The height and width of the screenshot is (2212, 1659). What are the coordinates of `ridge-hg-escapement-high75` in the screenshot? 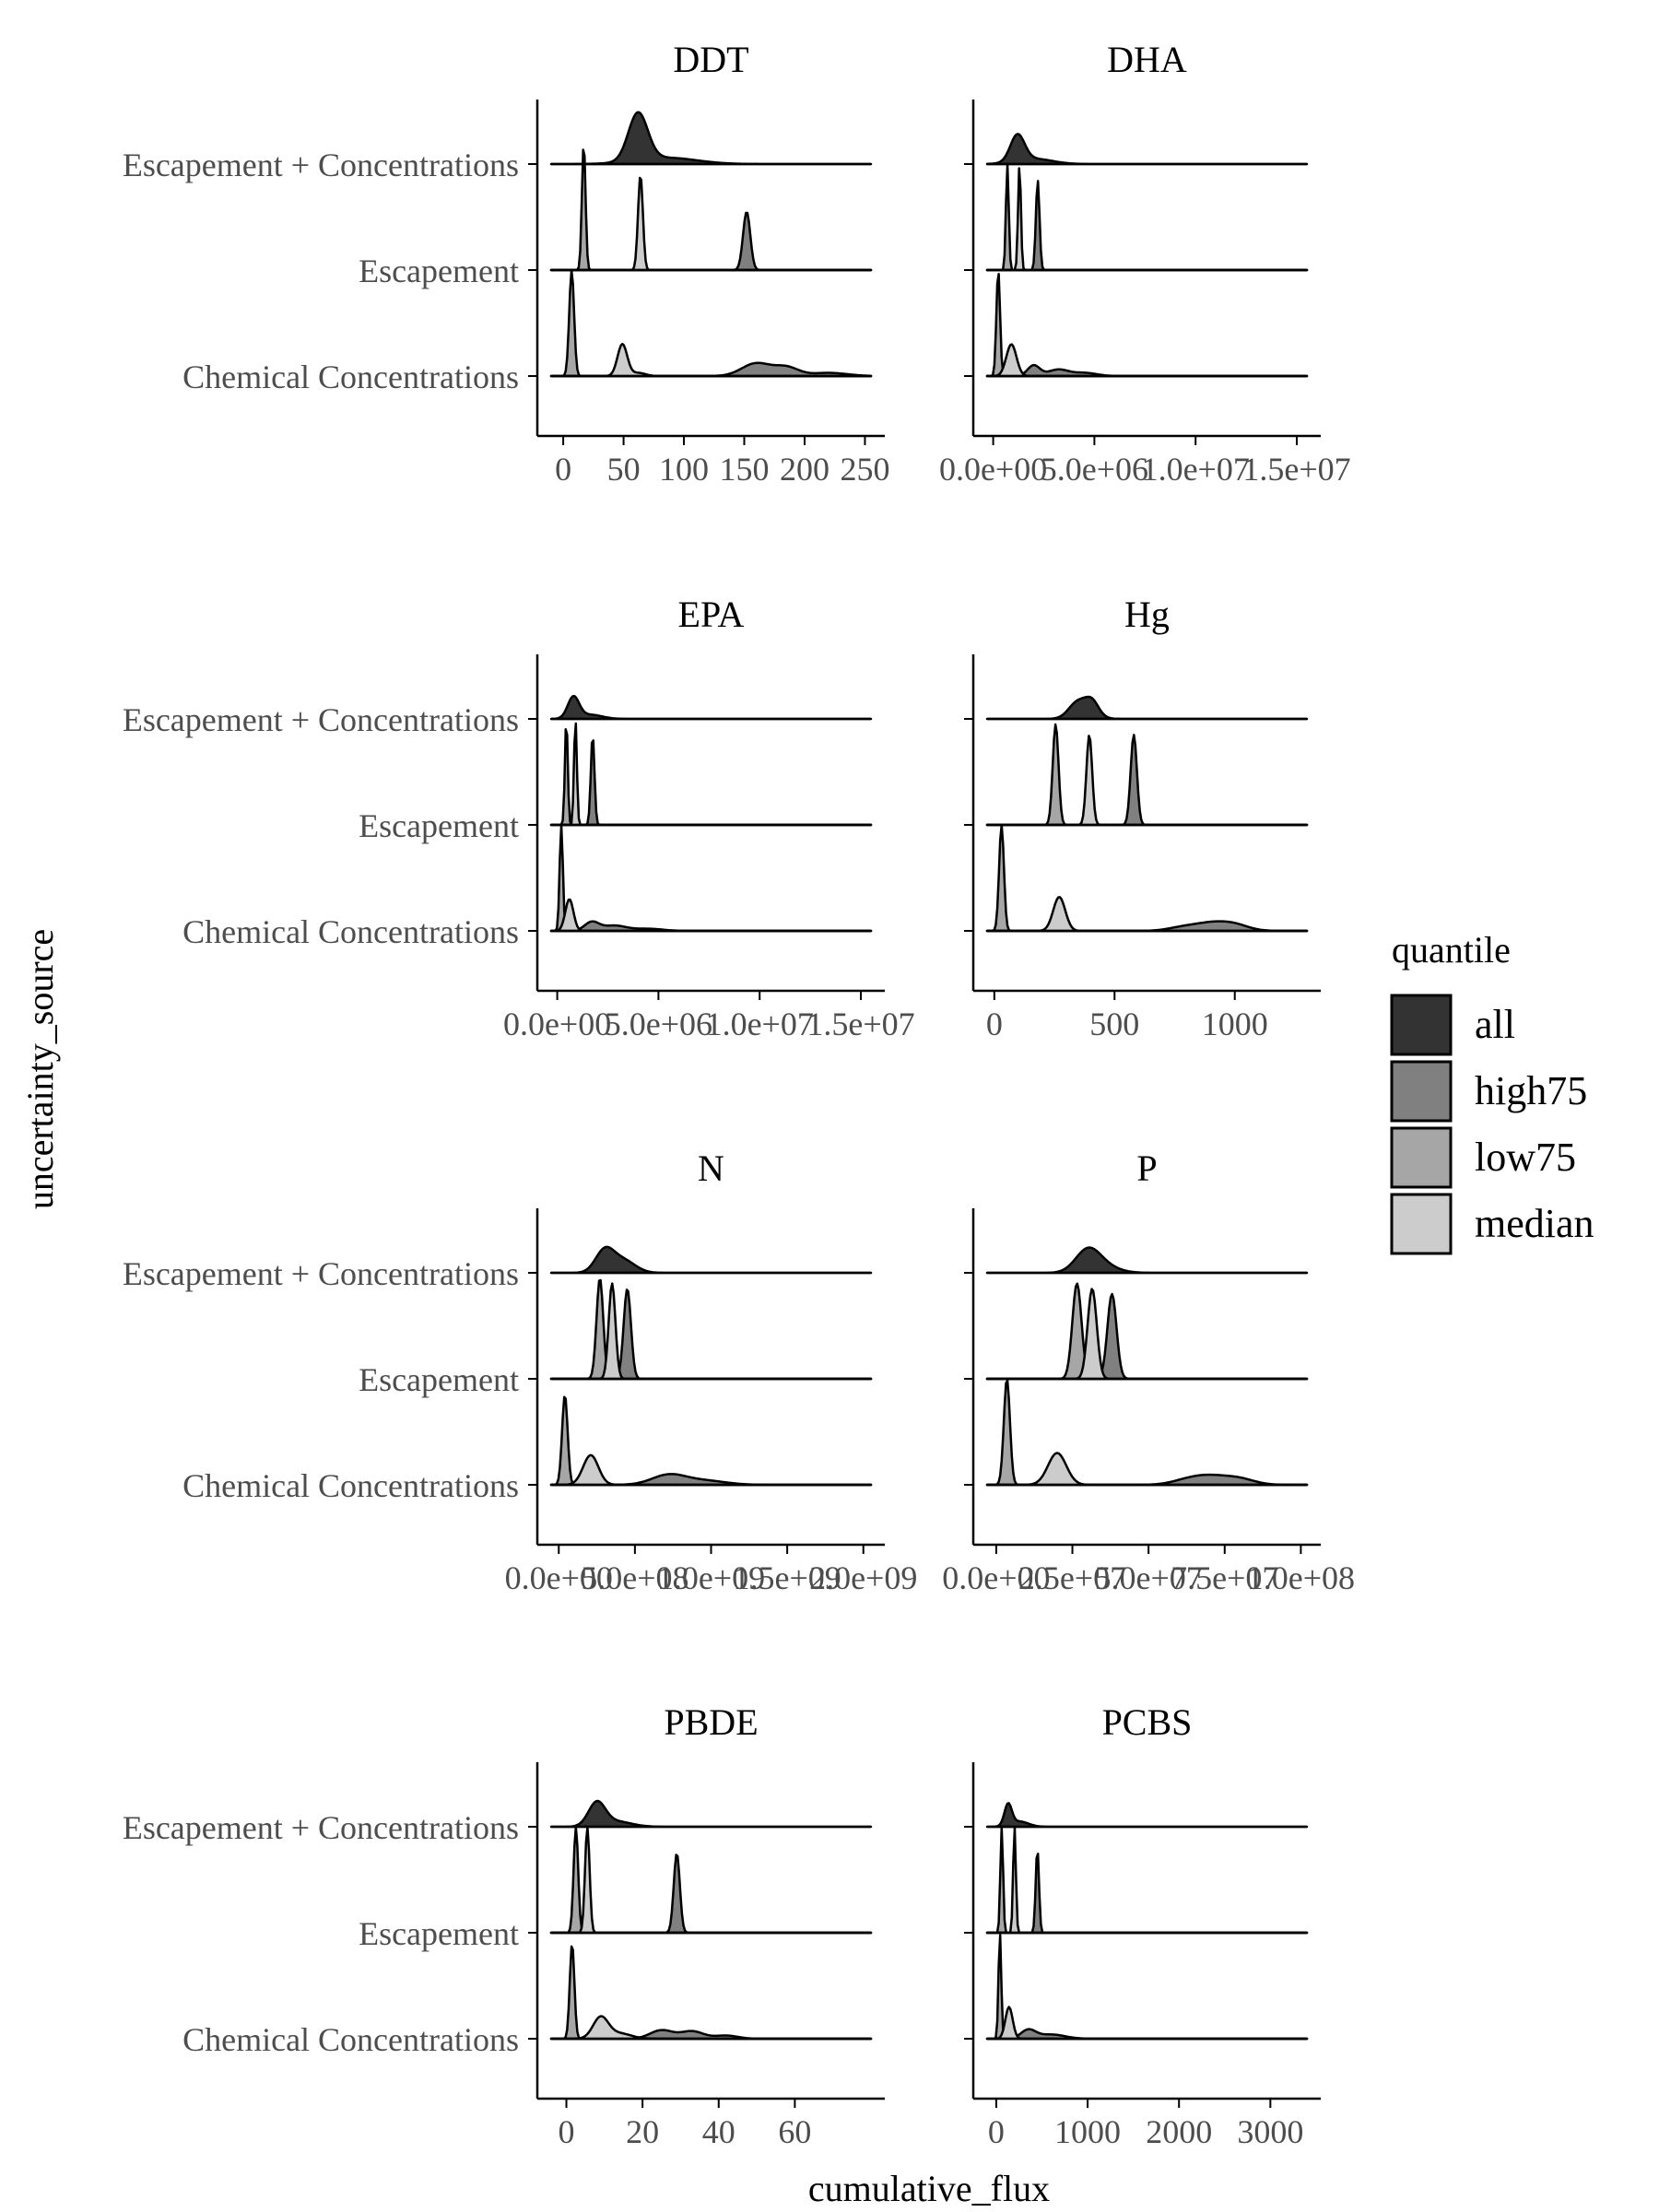 It's located at (1147, 780).